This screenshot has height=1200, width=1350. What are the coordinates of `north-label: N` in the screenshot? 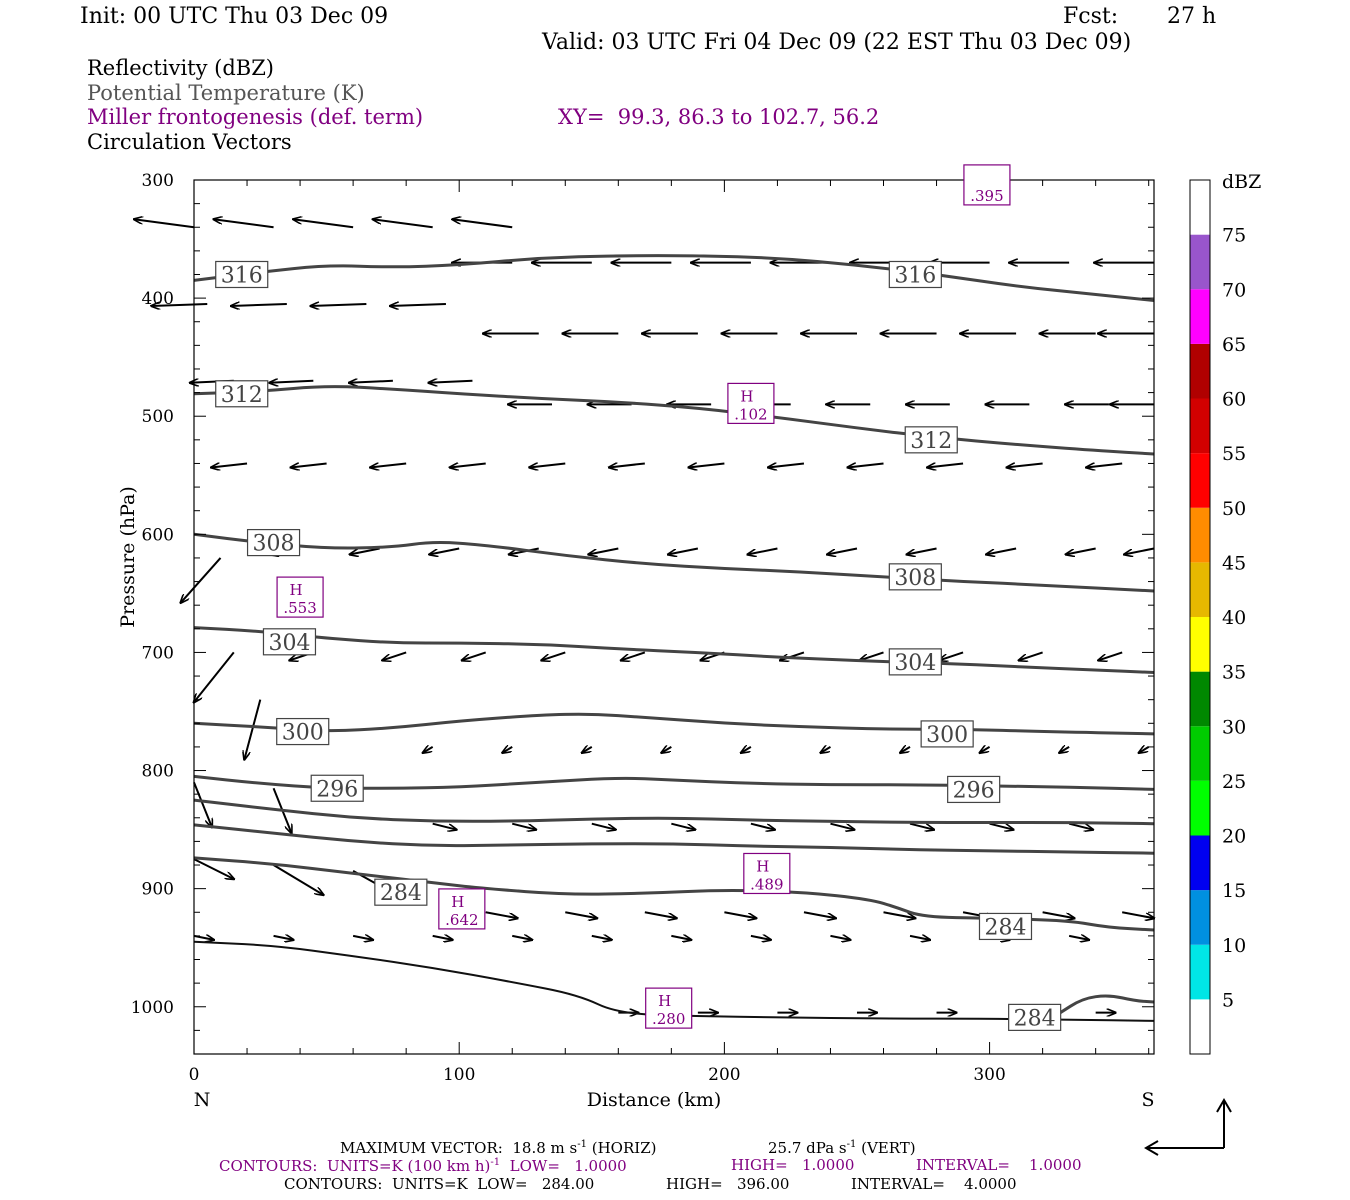 It's located at (202, 1100).